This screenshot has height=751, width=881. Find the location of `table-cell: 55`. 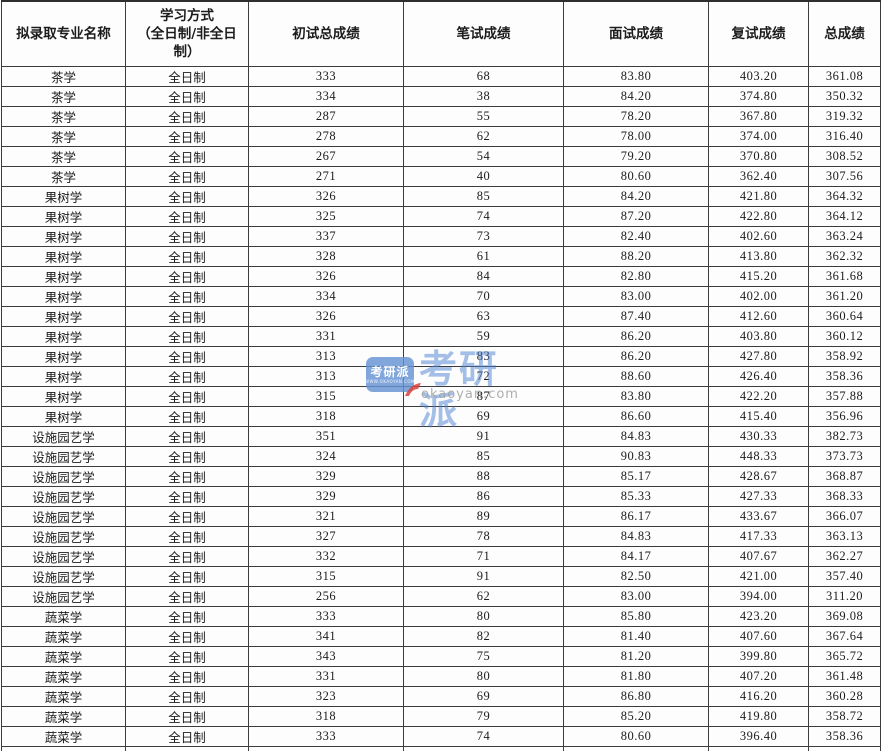

table-cell: 55 is located at coordinates (483, 116).